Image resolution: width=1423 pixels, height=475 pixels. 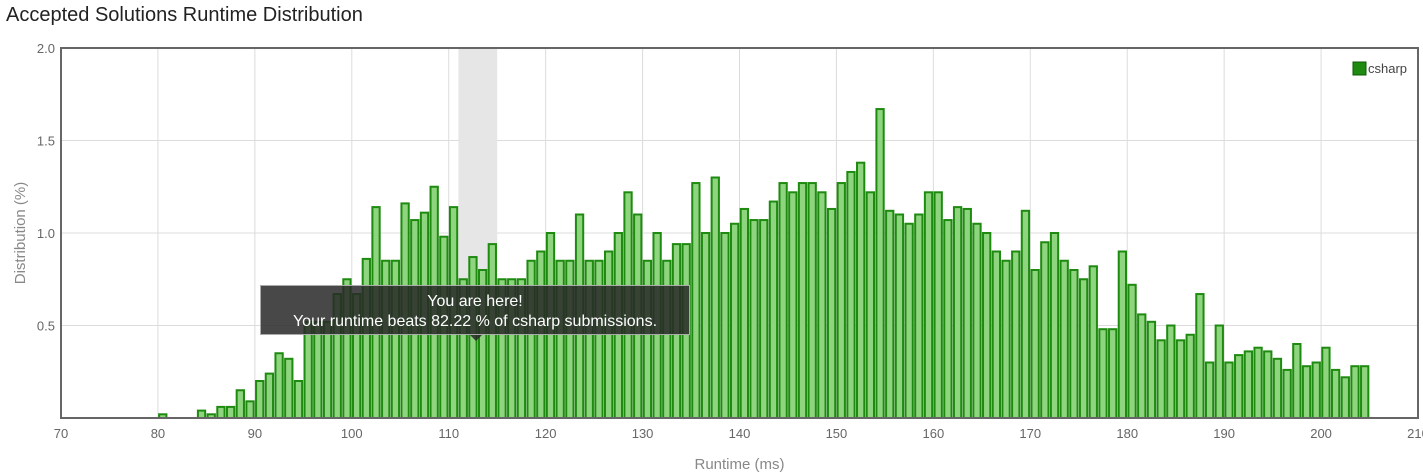 What do you see at coordinates (1224, 433) in the screenshot?
I see `x-tick-label: 190` at bounding box center [1224, 433].